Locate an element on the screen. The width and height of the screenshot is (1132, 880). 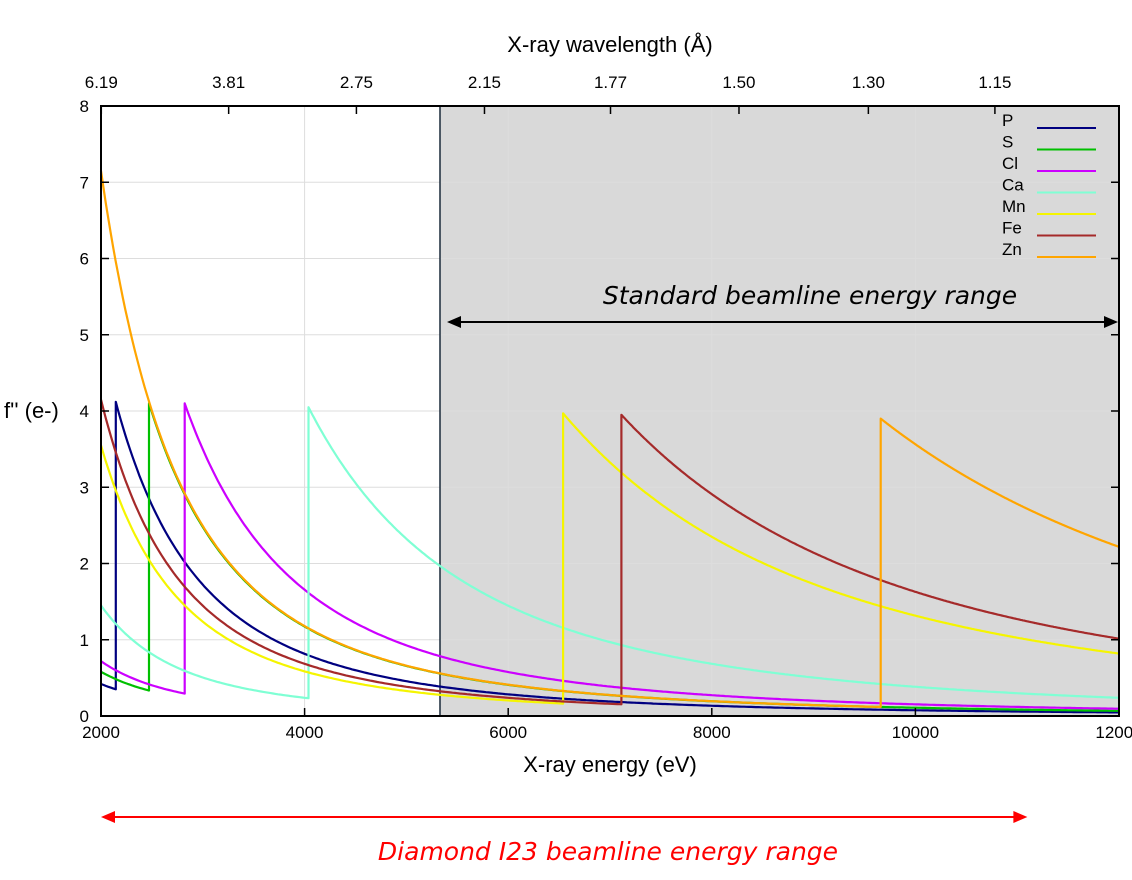
y-tick-label: 2 is located at coordinates (84, 564).